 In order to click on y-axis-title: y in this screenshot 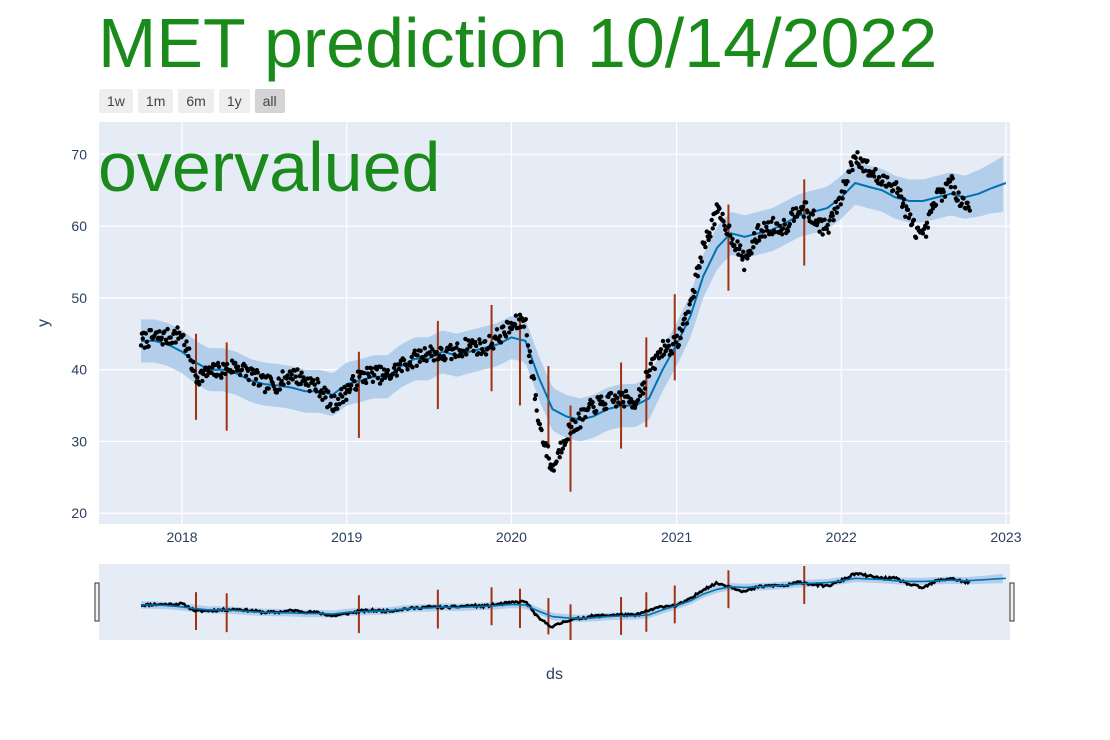, I will do `click(43, 323)`.